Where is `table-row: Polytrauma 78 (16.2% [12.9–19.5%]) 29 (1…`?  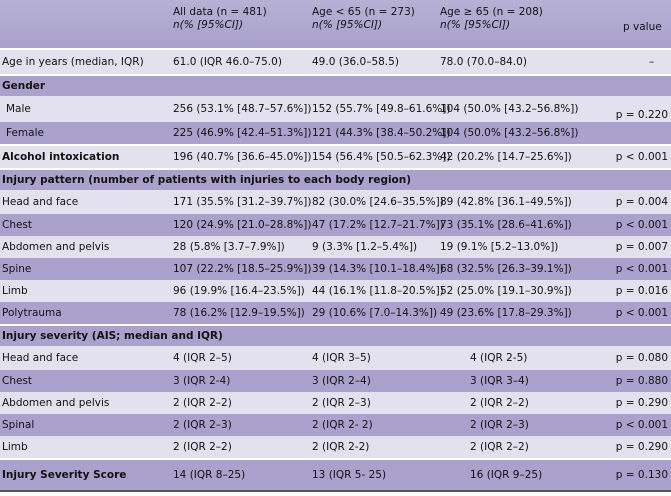 table-row: Polytrauma 78 (16.2% [12.9–19.5%]) 29 (1… is located at coordinates (335, 313).